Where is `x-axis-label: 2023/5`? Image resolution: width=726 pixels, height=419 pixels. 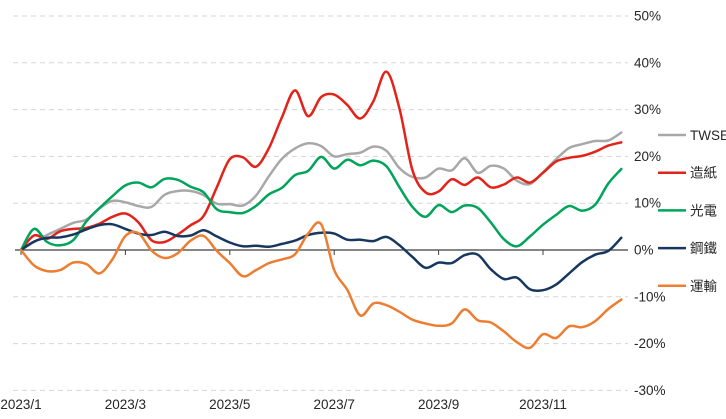 x-axis-label: 2023/5 is located at coordinates (229, 404).